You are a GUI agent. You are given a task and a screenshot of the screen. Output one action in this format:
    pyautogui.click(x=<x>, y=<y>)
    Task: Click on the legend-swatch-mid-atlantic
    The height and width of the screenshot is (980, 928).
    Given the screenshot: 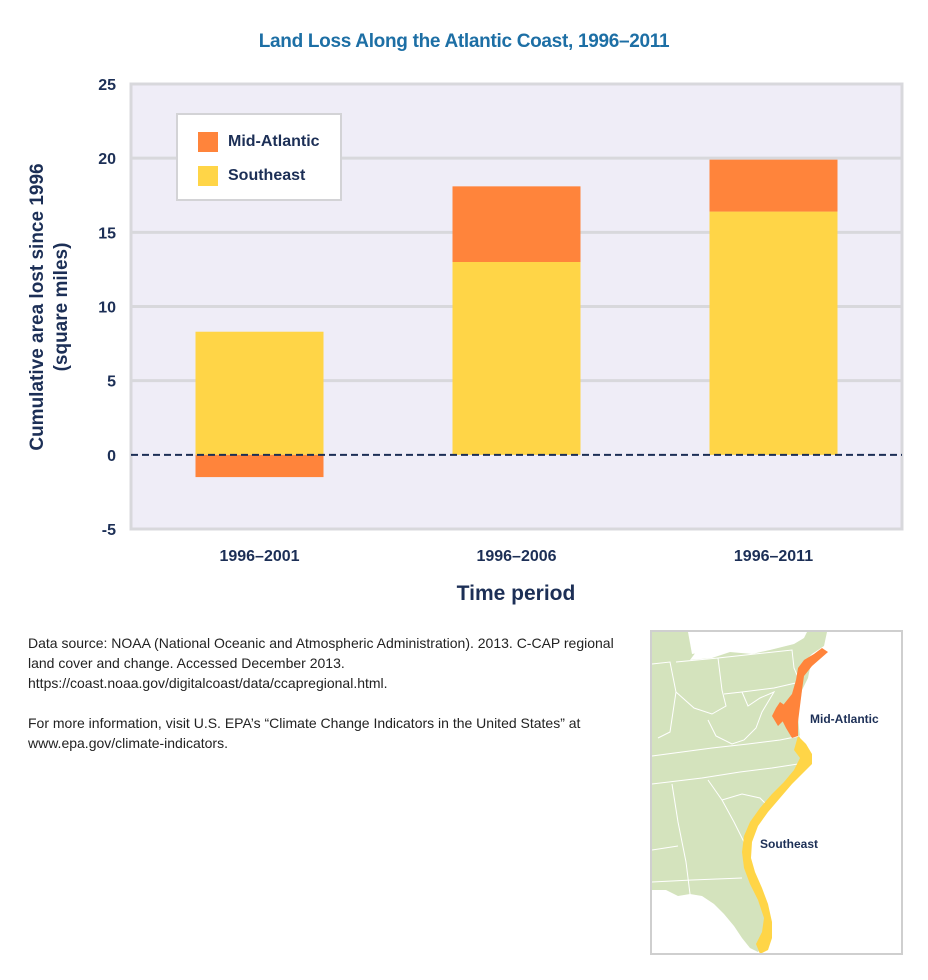 What is the action you would take?
    pyautogui.click(x=208, y=142)
    